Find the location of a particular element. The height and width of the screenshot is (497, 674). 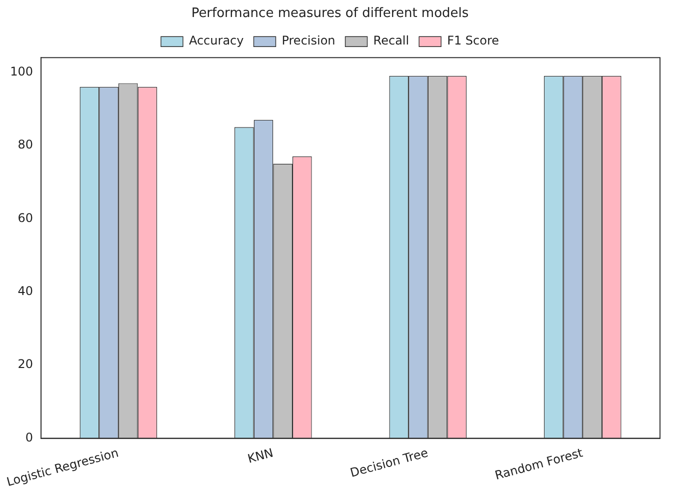

x-tick-label: Random Forest is located at coordinates (538, 464).